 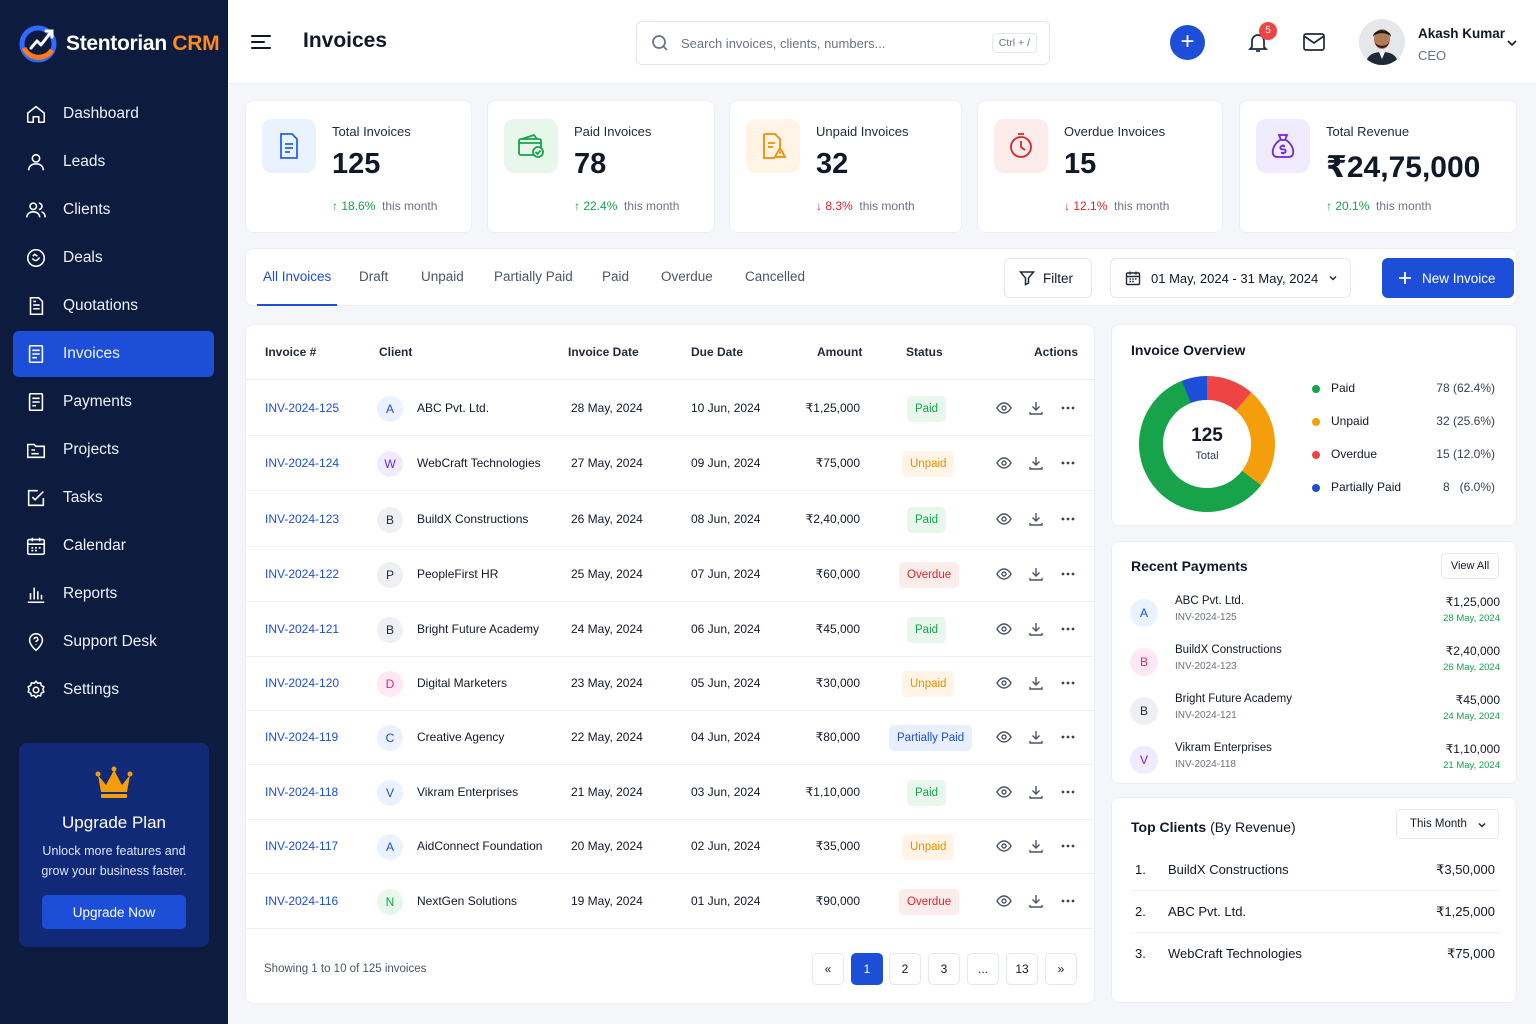 What do you see at coordinates (1315, 954) in the screenshot?
I see `top-client-item: 3. WebCraft Technologies ₹75,000` at bounding box center [1315, 954].